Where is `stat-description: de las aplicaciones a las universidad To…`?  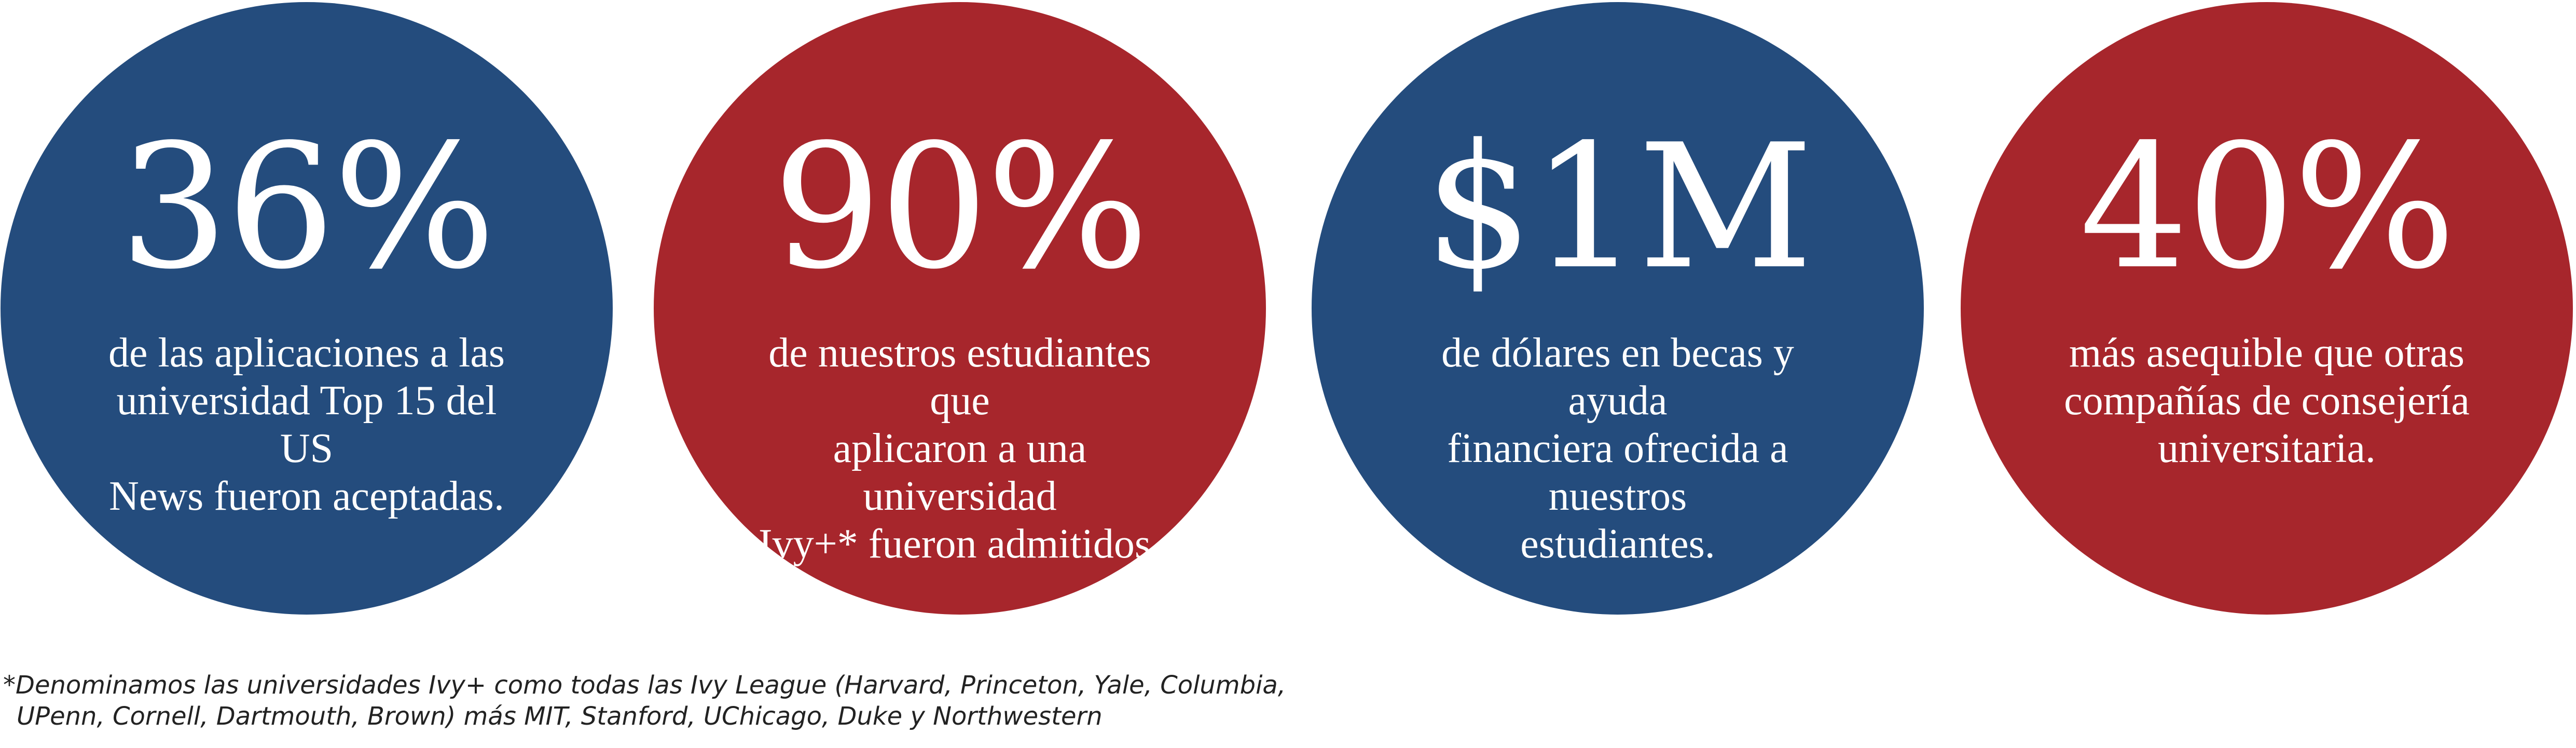
stat-description: de las aplicaciones a las universidad To… is located at coordinates (306, 424).